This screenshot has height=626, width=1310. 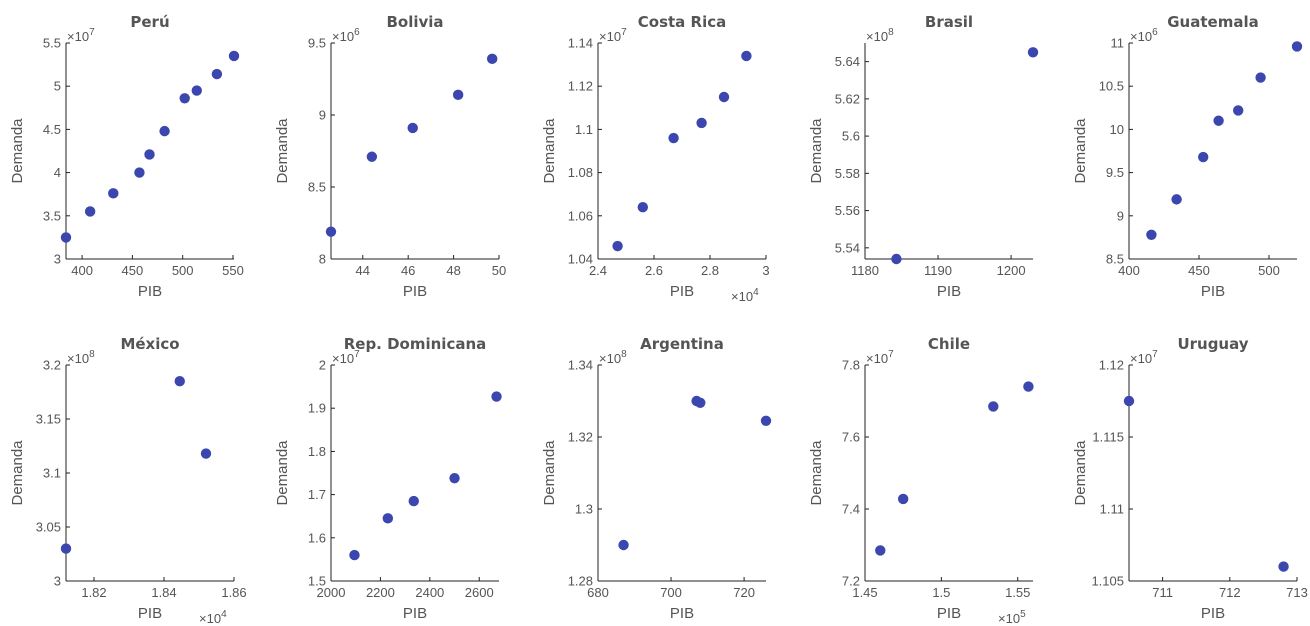 What do you see at coordinates (317, 581) in the screenshot?
I see `y-tick-label: 1.5` at bounding box center [317, 581].